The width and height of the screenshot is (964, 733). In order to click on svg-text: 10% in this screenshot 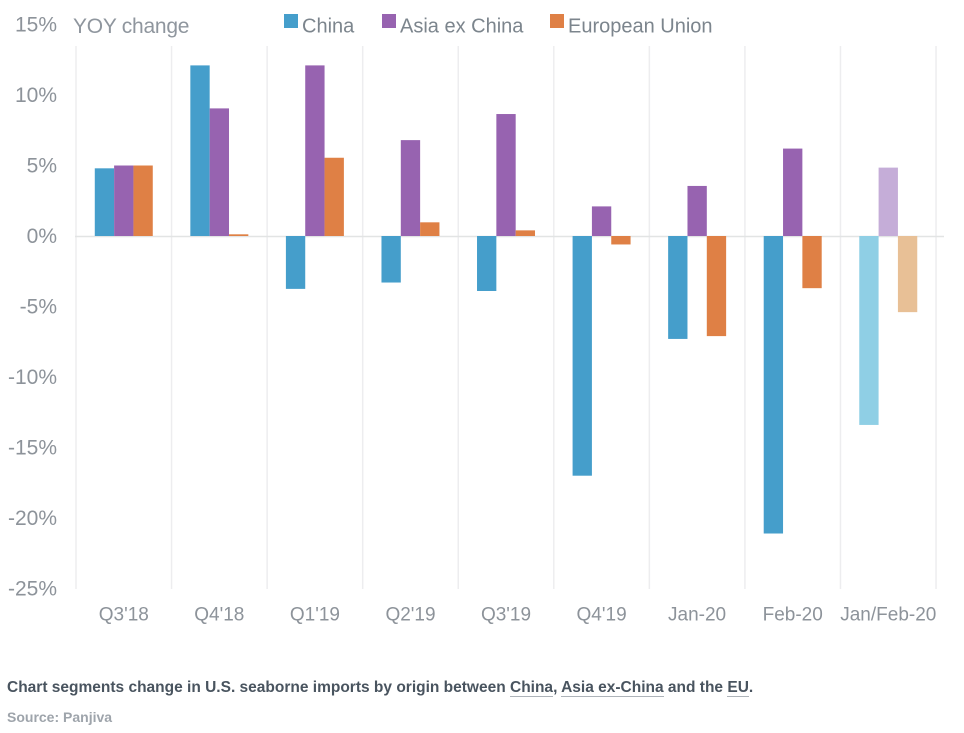, I will do `click(36, 95)`.